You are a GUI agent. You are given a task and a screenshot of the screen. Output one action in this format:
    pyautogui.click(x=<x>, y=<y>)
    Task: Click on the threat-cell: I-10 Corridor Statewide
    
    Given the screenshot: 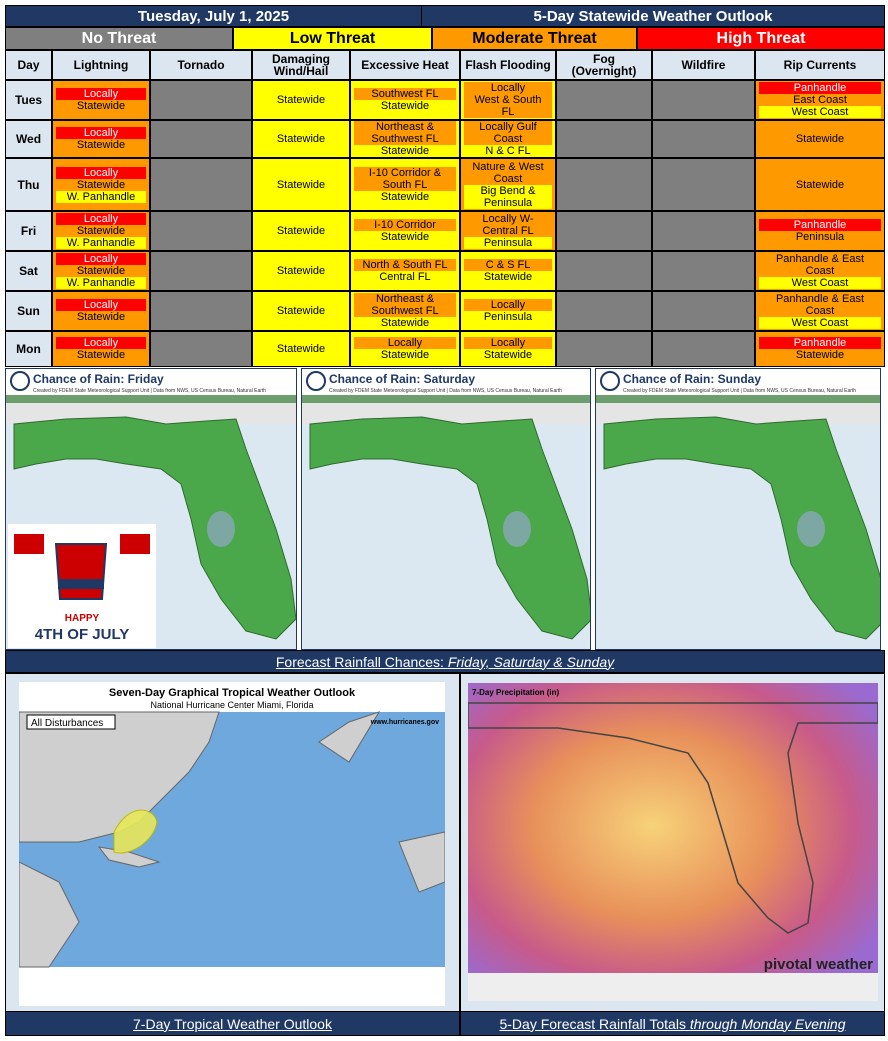 What is the action you would take?
    pyautogui.click(x=405, y=231)
    